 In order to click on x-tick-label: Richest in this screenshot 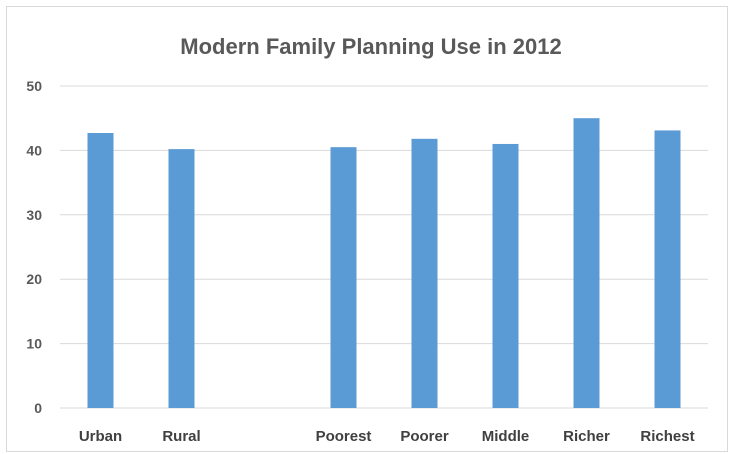, I will do `click(667, 436)`.